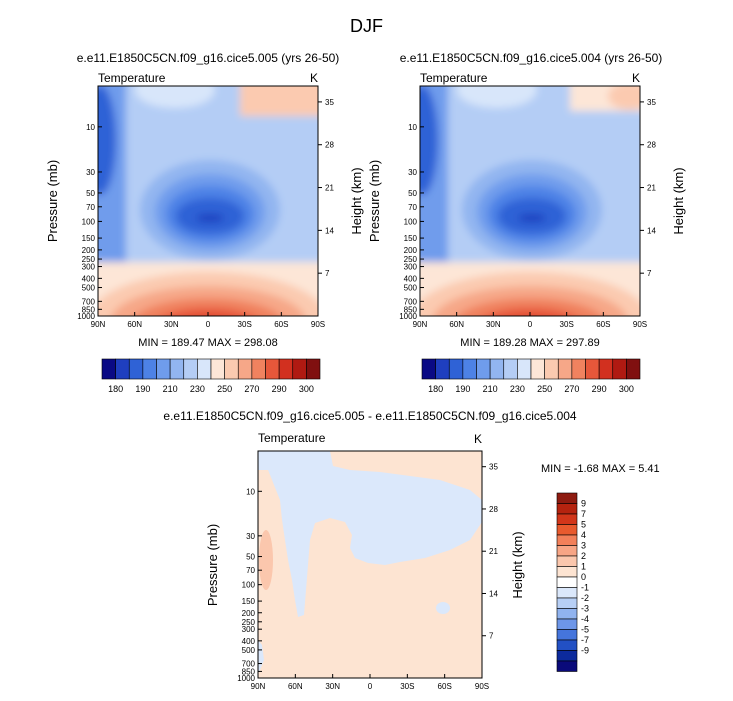 This screenshot has width=733, height=701. What do you see at coordinates (651, 188) in the screenshot?
I see `panel-b-height-tick-label: 21` at bounding box center [651, 188].